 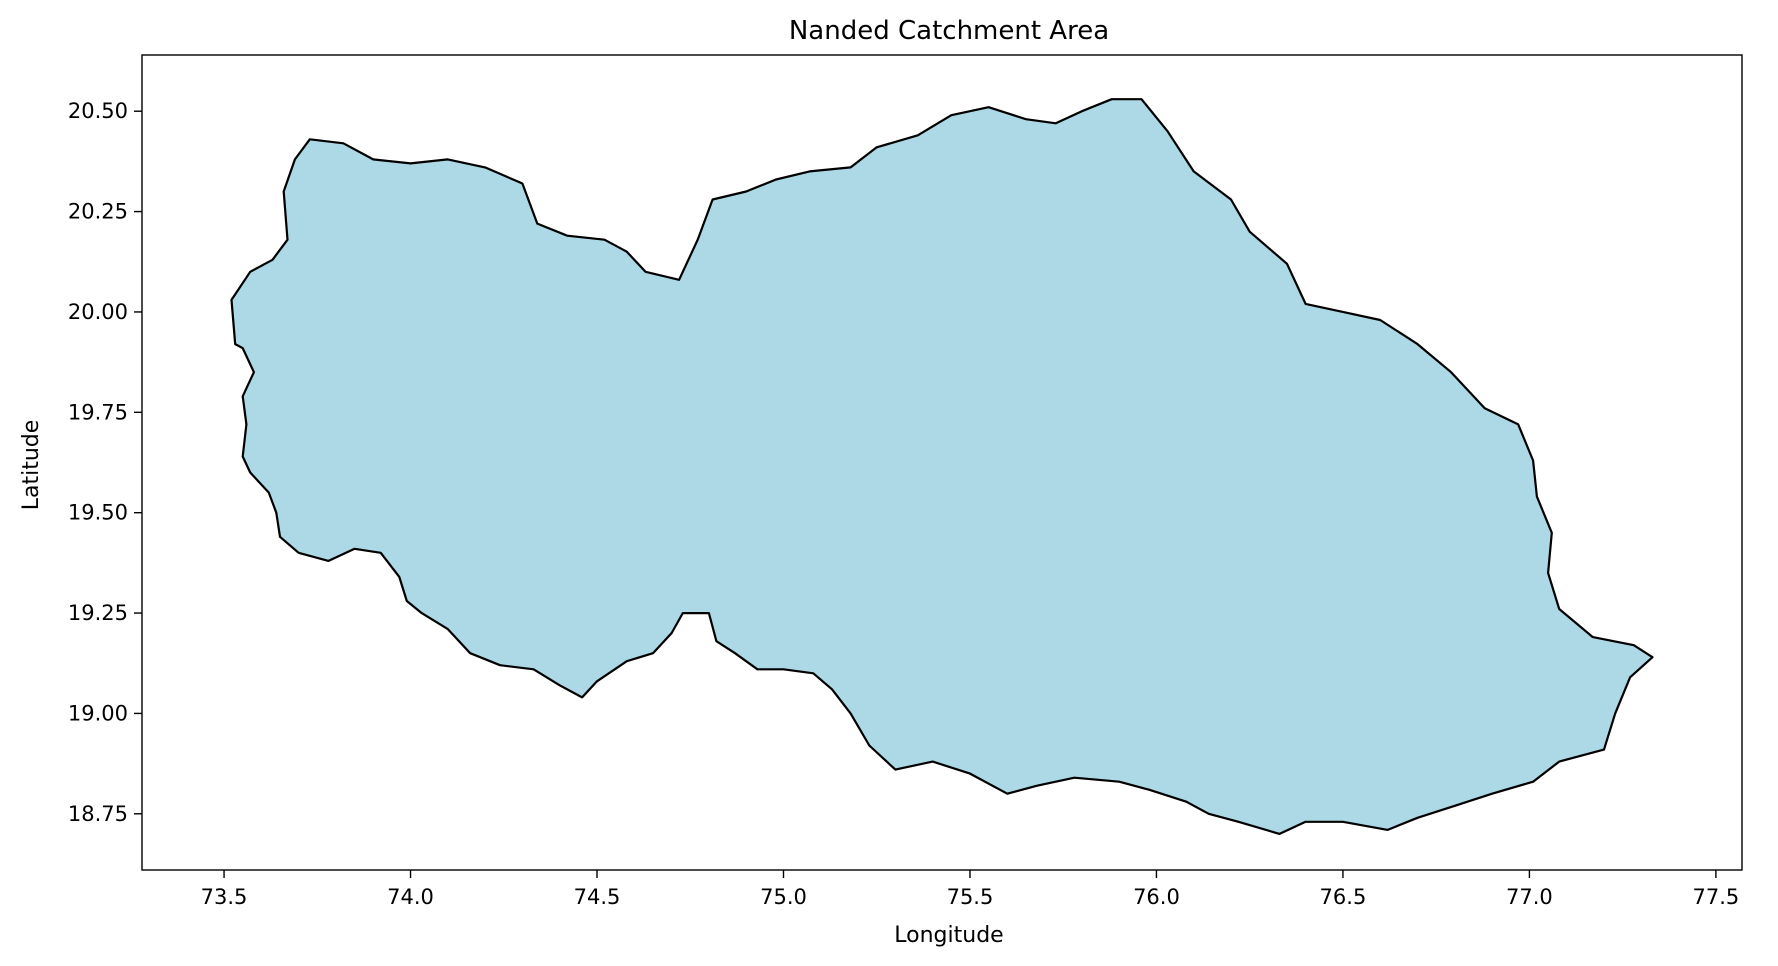 What do you see at coordinates (98, 814) in the screenshot?
I see `y-tick-label: 18.75` at bounding box center [98, 814].